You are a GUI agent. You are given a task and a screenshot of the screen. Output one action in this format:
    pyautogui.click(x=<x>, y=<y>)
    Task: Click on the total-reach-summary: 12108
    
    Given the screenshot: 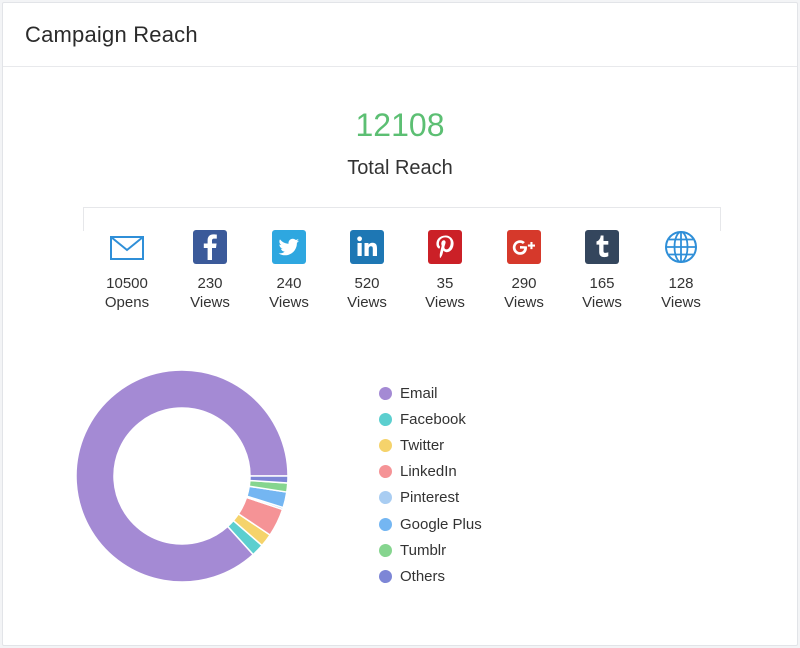 What is the action you would take?
    pyautogui.click(x=400, y=125)
    